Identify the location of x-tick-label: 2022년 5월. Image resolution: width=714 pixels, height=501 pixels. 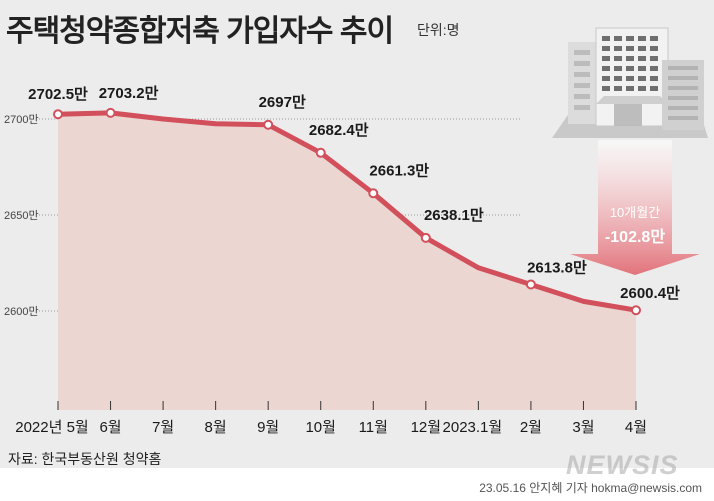
(51, 427).